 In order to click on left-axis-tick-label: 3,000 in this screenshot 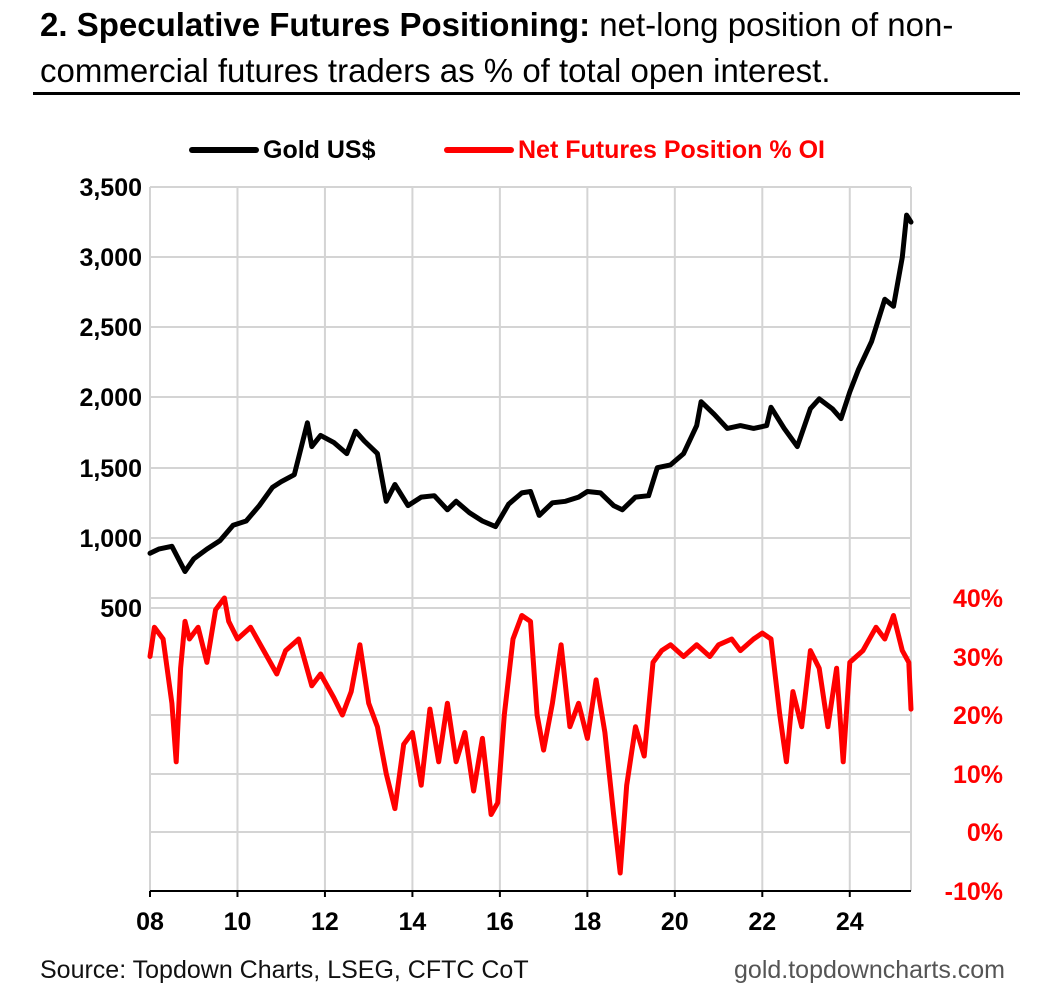, I will do `click(110, 258)`.